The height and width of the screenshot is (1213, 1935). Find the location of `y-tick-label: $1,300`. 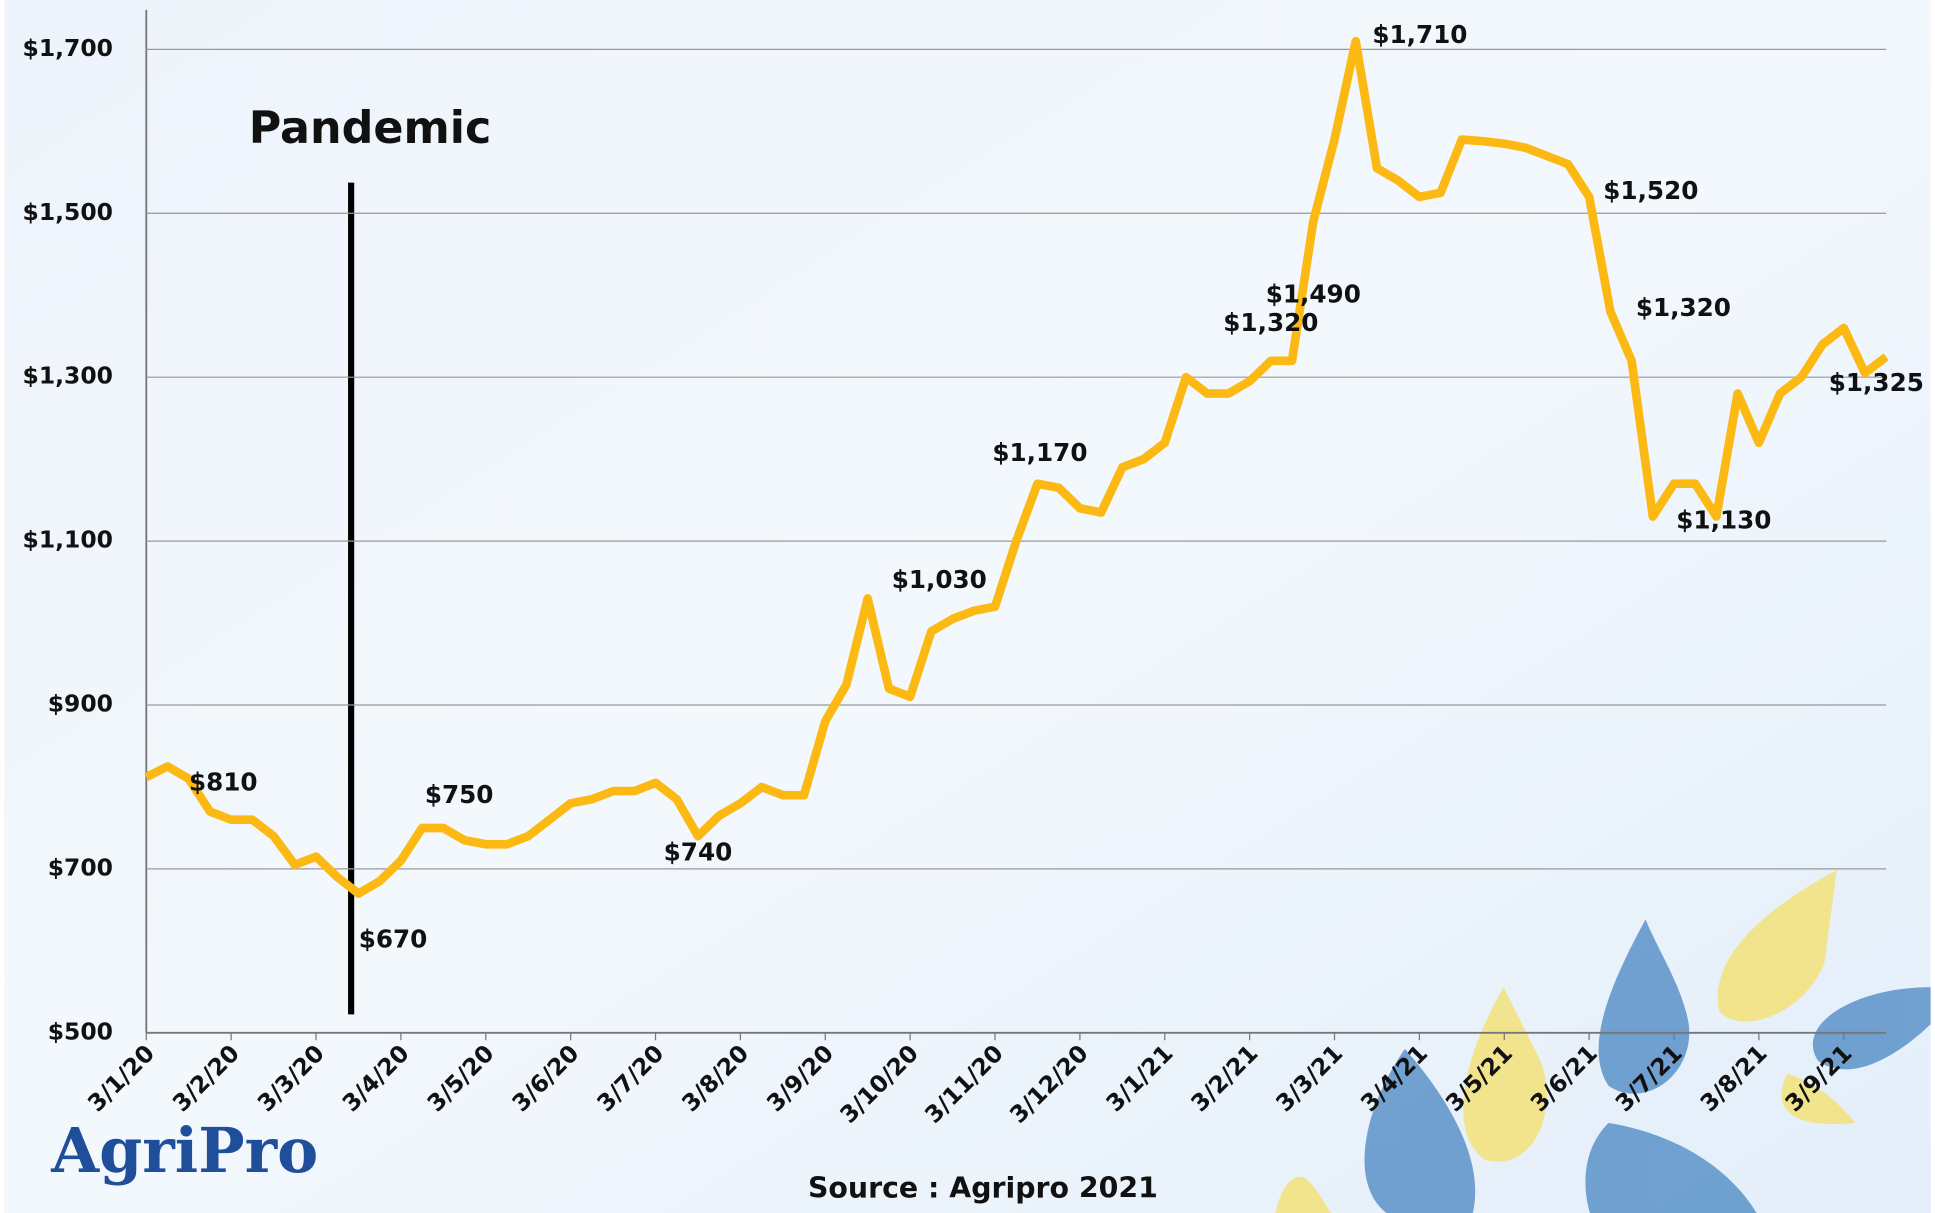

y-tick-label: $1,300 is located at coordinates (68, 376).